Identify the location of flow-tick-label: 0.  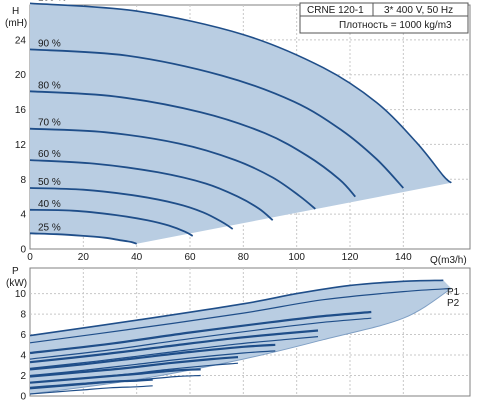
(30, 257).